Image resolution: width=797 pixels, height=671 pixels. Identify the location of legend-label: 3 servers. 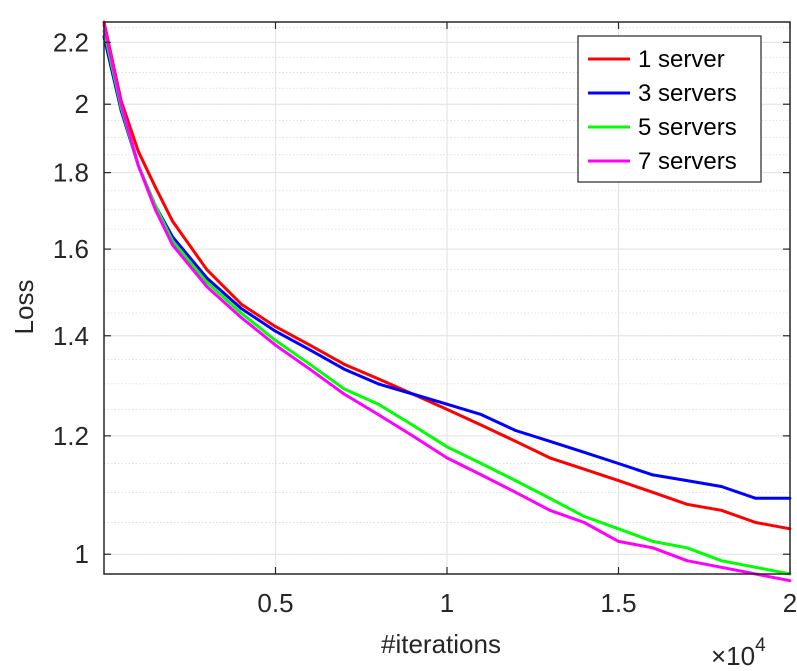
(687, 93).